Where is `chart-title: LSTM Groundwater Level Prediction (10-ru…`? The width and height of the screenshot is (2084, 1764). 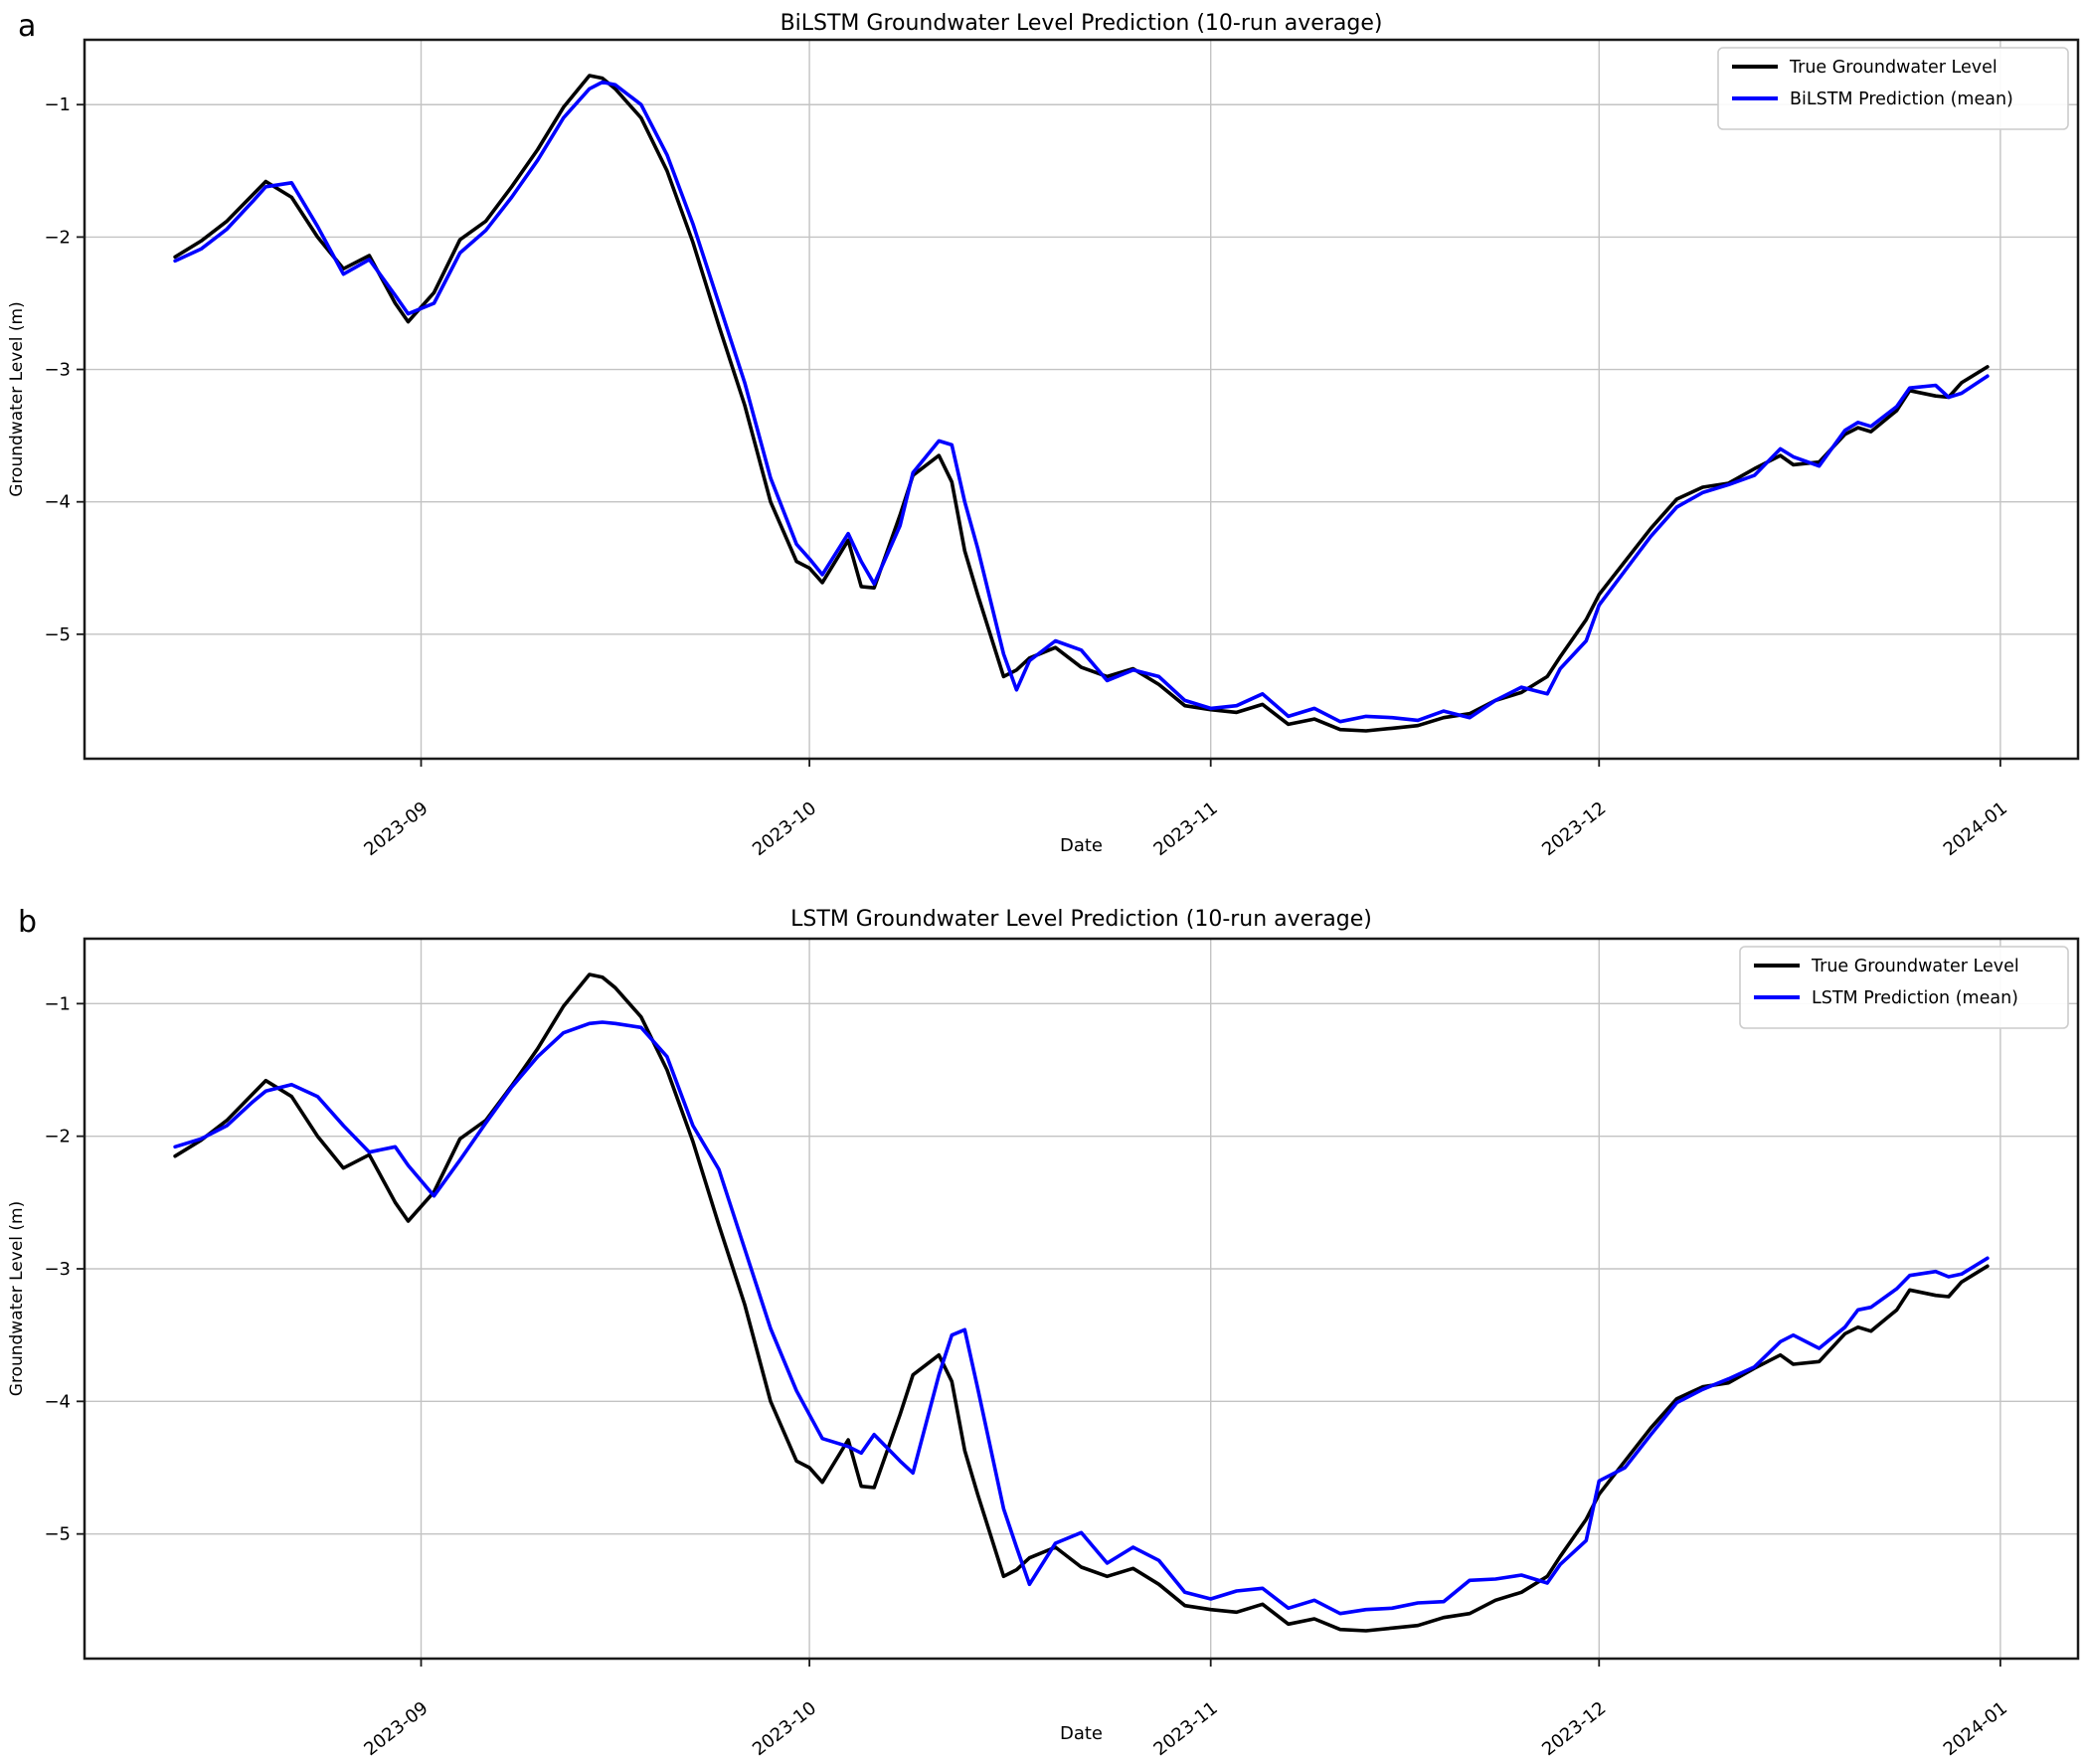 chart-title: LSTM Groundwater Level Prediction (10-ru… is located at coordinates (1081, 919).